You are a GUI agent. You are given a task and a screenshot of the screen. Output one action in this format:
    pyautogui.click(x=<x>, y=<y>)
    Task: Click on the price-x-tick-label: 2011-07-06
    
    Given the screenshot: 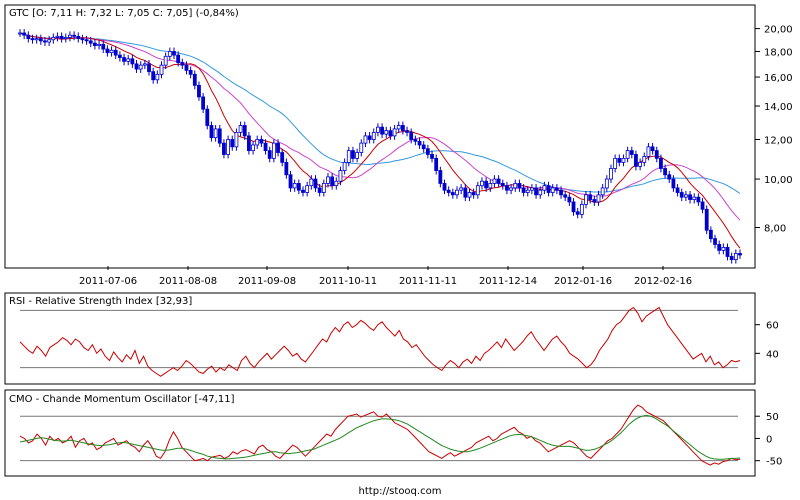 What is the action you would take?
    pyautogui.click(x=108, y=281)
    